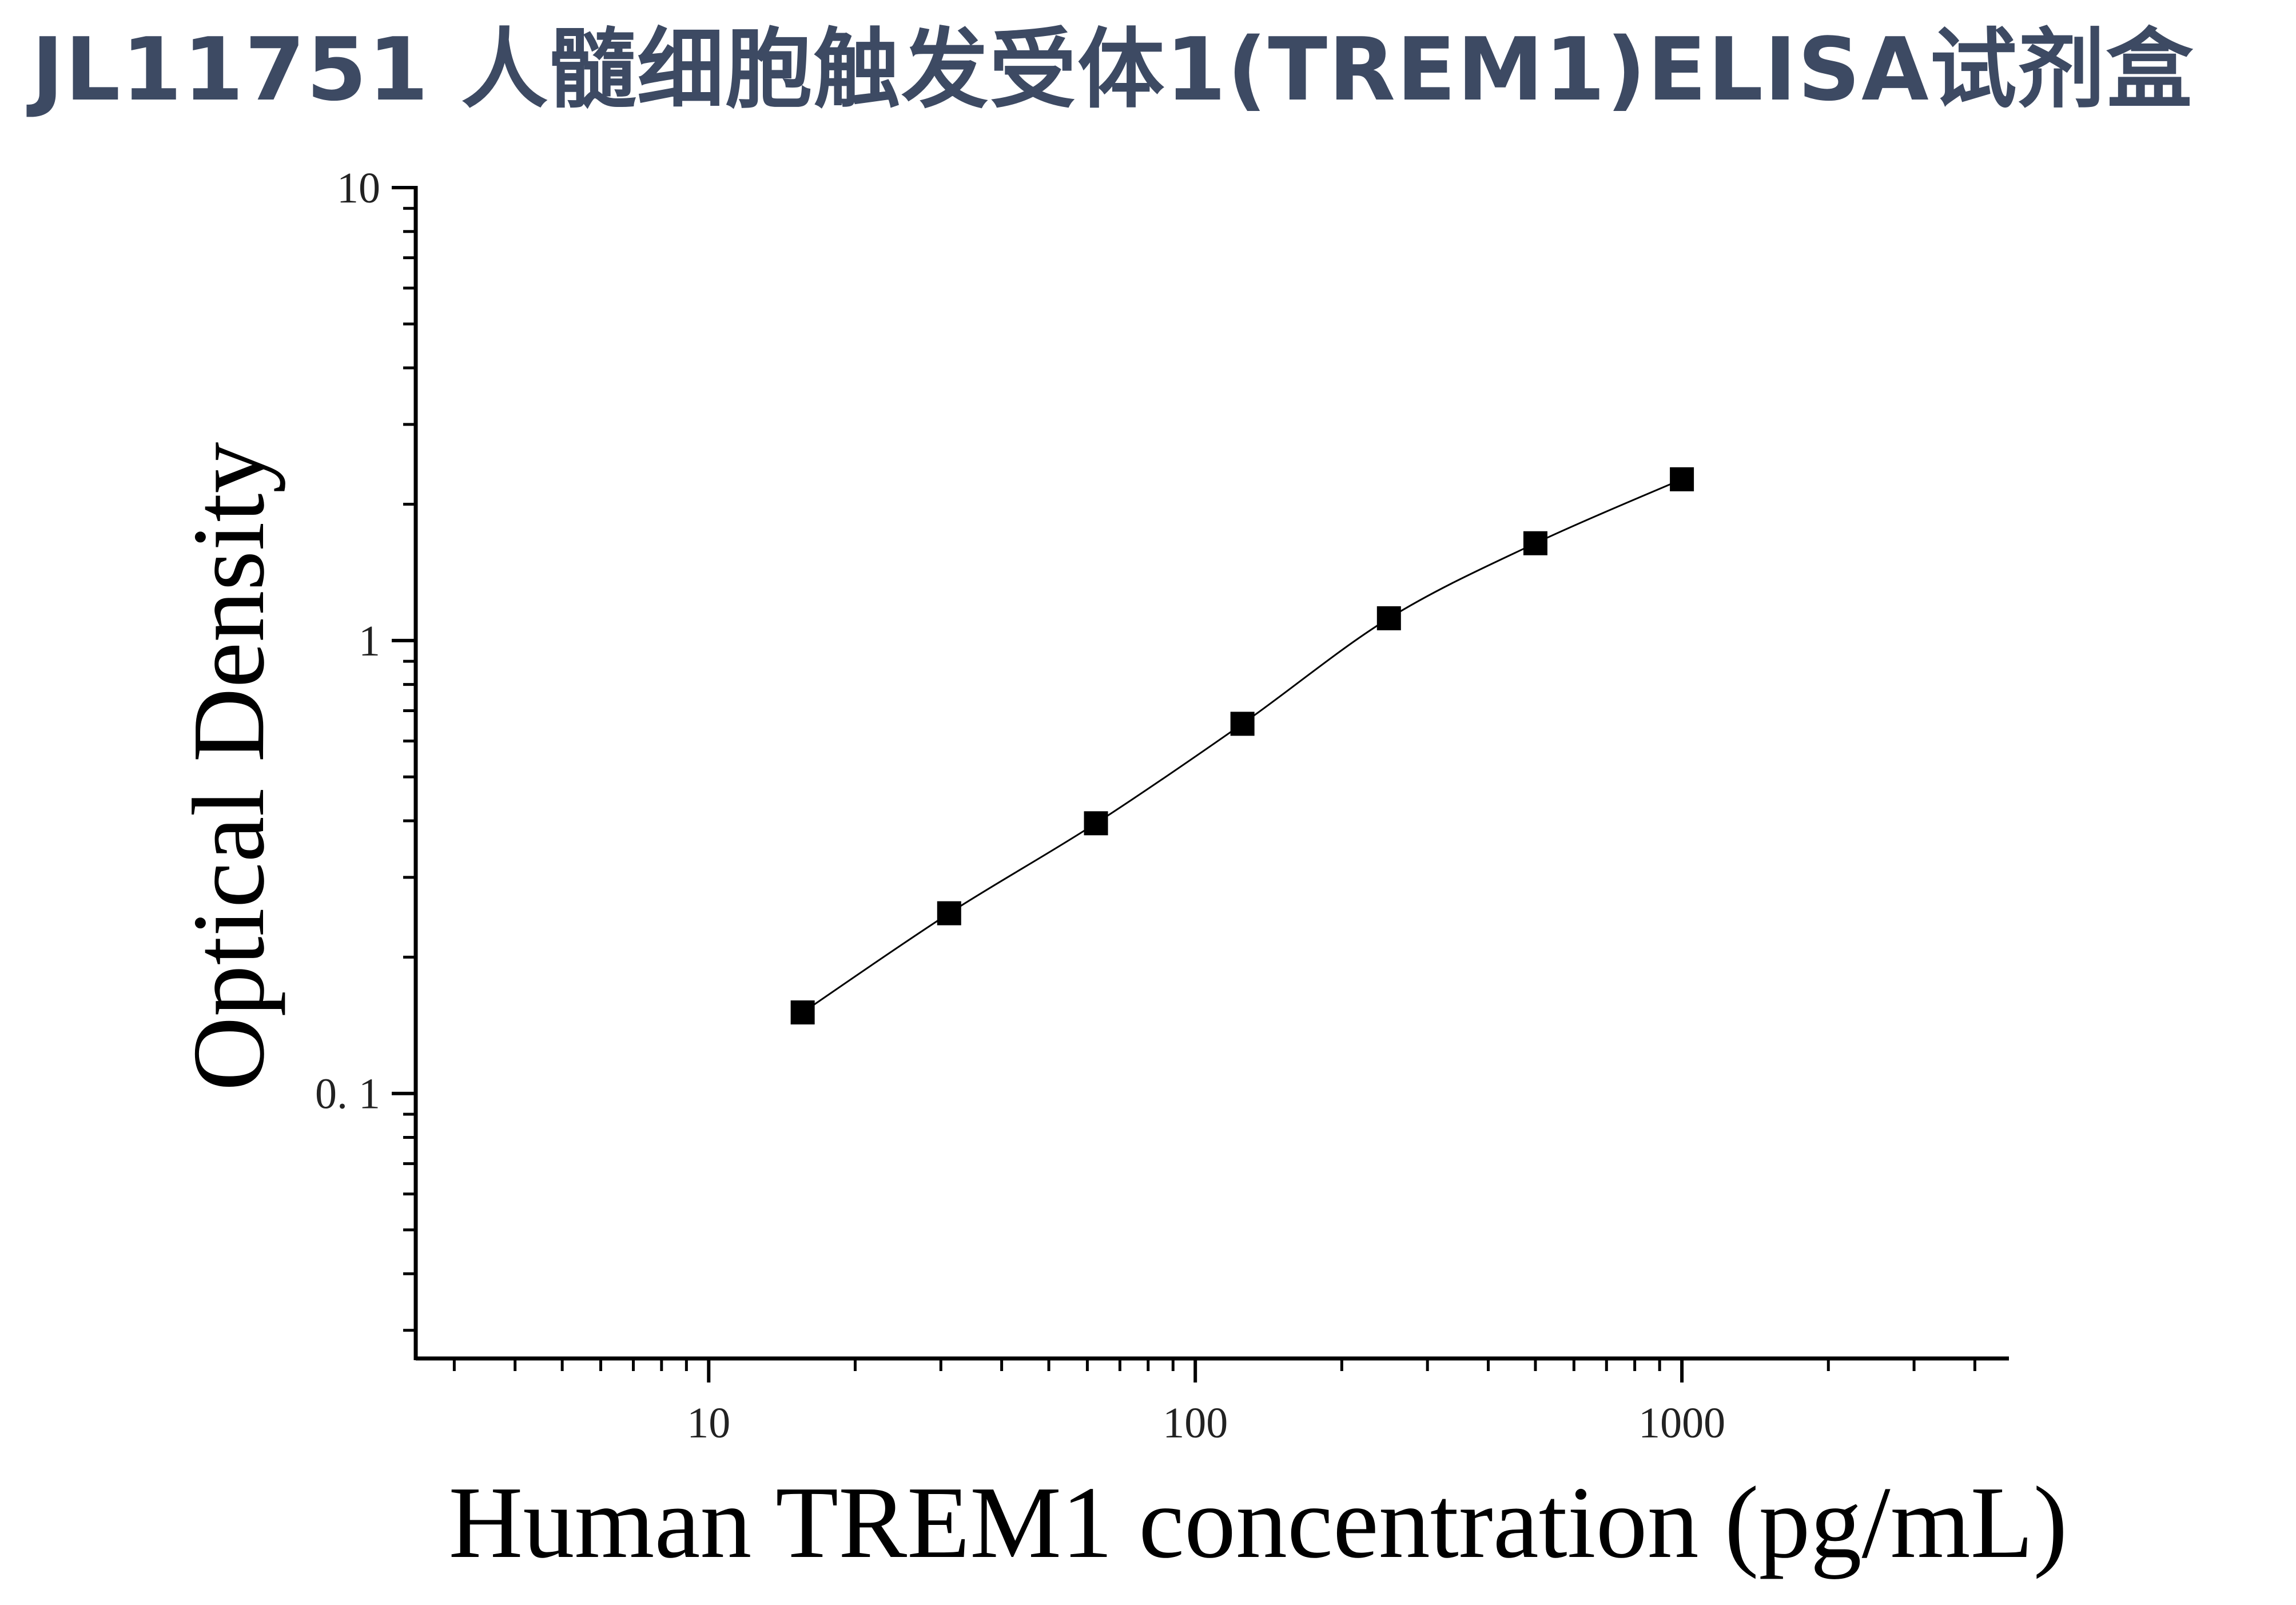 This screenshot has height=1605, width=2296. Describe the element at coordinates (1195, 1423) in the screenshot. I see `x-tick-label: 100` at that location.